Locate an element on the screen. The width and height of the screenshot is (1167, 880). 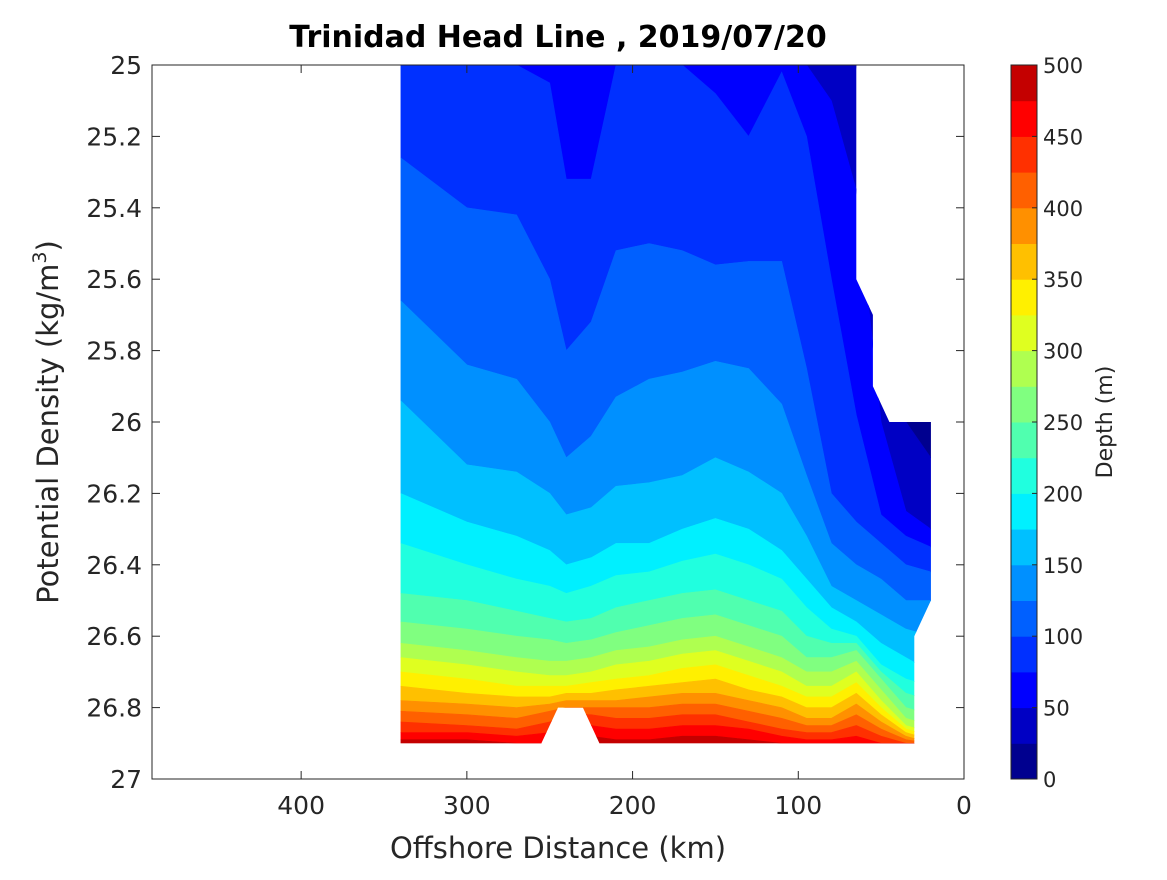
colorbar-tick-label: 100 is located at coordinates (1063, 637).